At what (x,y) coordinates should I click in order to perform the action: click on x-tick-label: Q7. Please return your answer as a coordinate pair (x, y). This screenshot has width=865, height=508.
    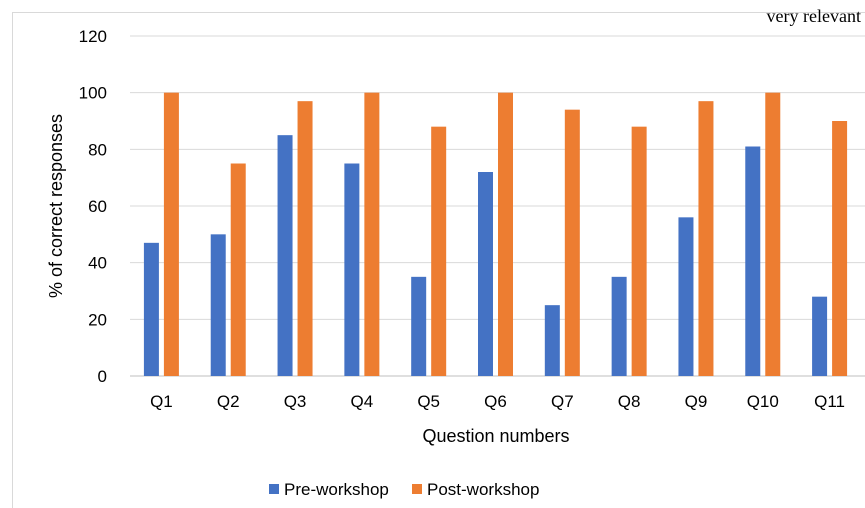
    Looking at the image, I should click on (562, 401).